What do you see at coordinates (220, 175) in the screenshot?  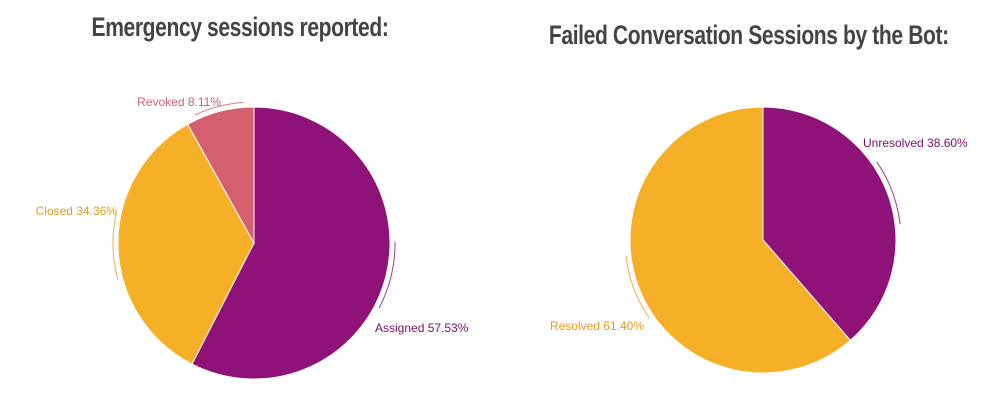 I see `pie-slice-revoked` at bounding box center [220, 175].